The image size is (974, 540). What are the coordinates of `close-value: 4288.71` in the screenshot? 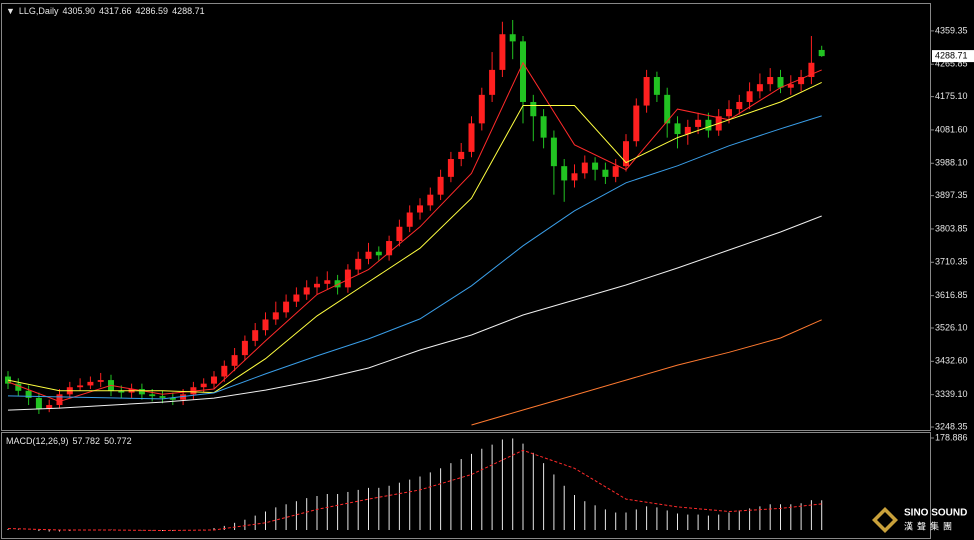 It's located at (188, 11).